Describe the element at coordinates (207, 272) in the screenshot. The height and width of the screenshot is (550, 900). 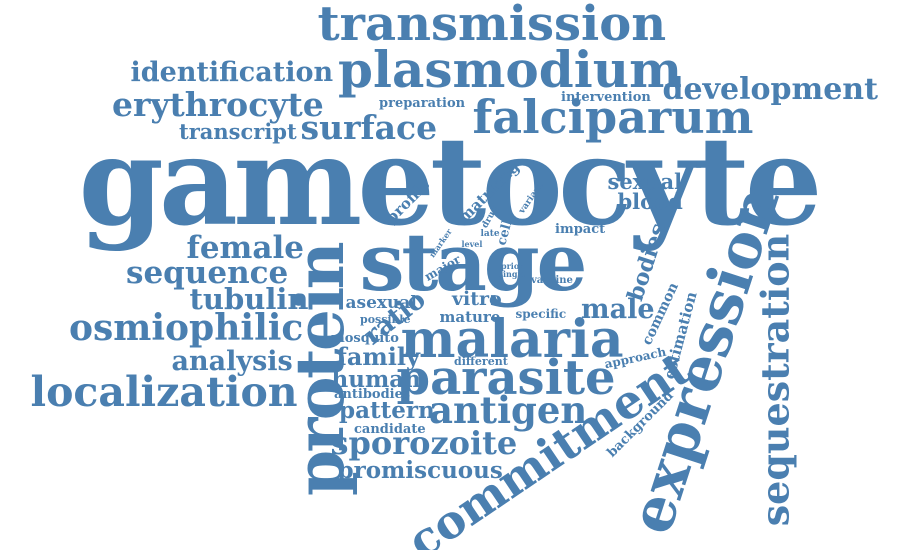
I see `word-sequence: sequence` at that location.